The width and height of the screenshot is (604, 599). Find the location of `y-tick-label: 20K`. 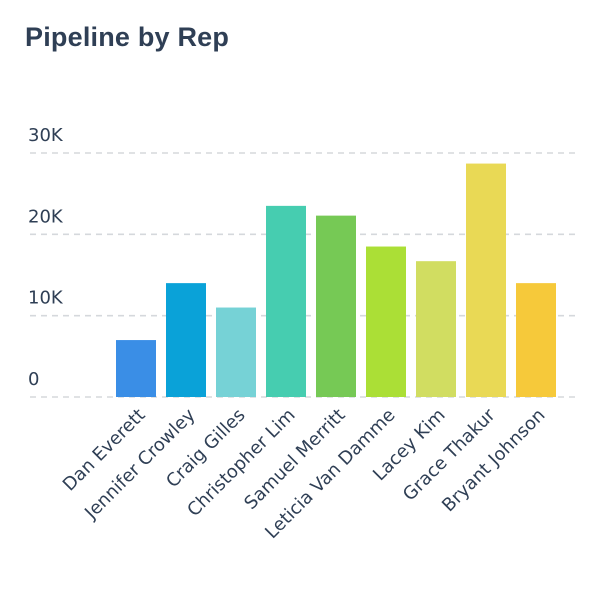

y-tick-label: 20K is located at coordinates (46, 216).